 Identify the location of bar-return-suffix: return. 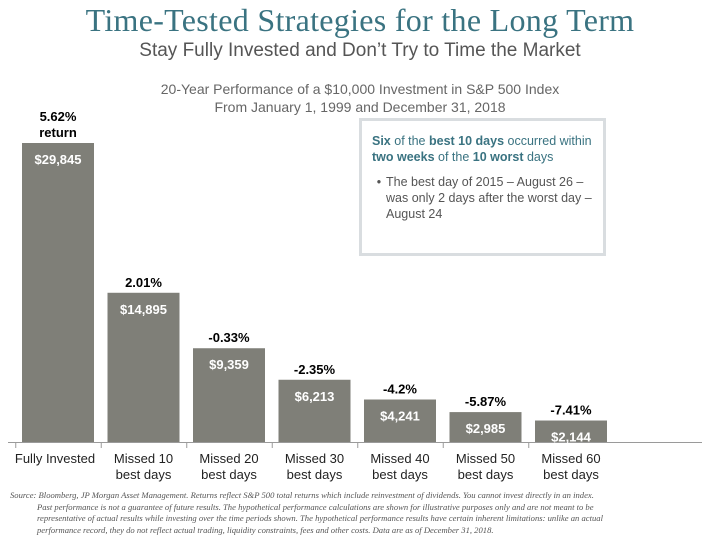
(58, 132).